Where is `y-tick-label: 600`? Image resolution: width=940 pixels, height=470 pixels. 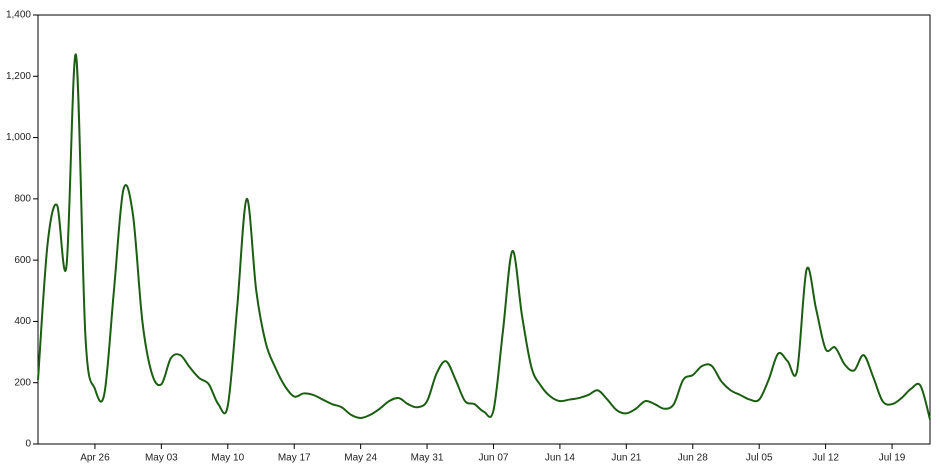 y-tick-label: 600 is located at coordinates (22, 260).